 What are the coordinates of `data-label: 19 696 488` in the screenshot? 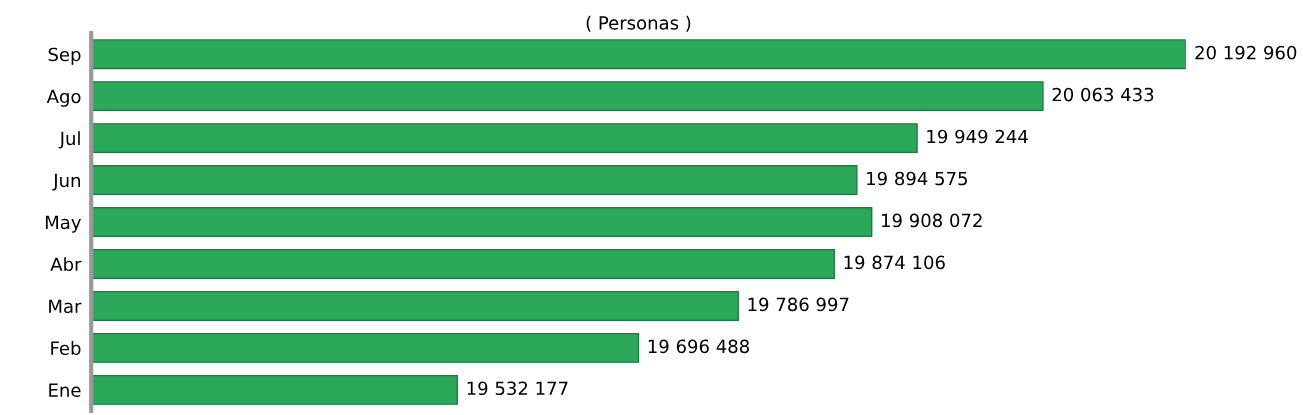 It's located at (698, 346).